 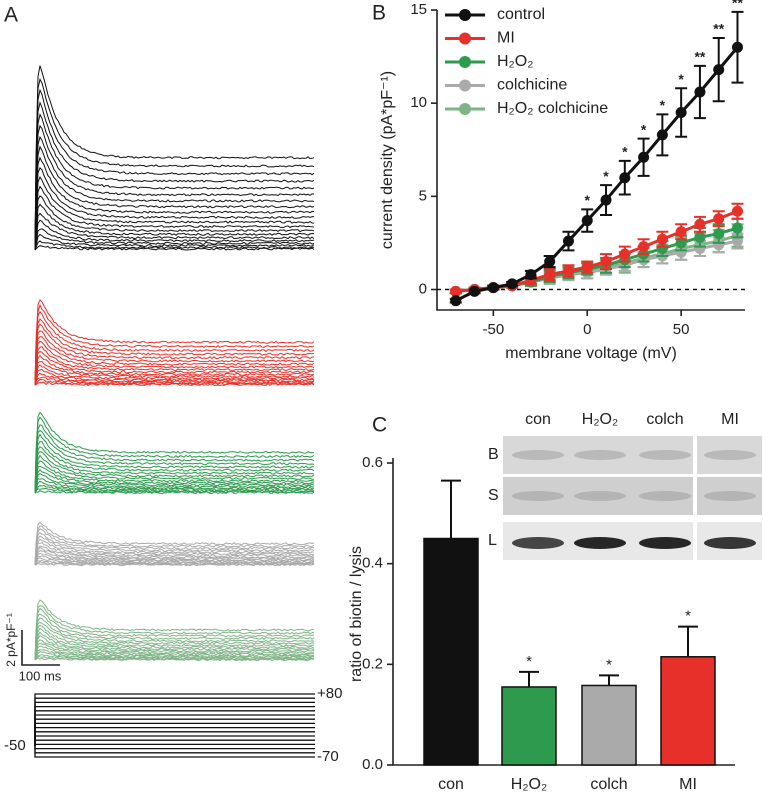 I want to click on x-tick-label: H₂O₂, so click(x=529, y=784).